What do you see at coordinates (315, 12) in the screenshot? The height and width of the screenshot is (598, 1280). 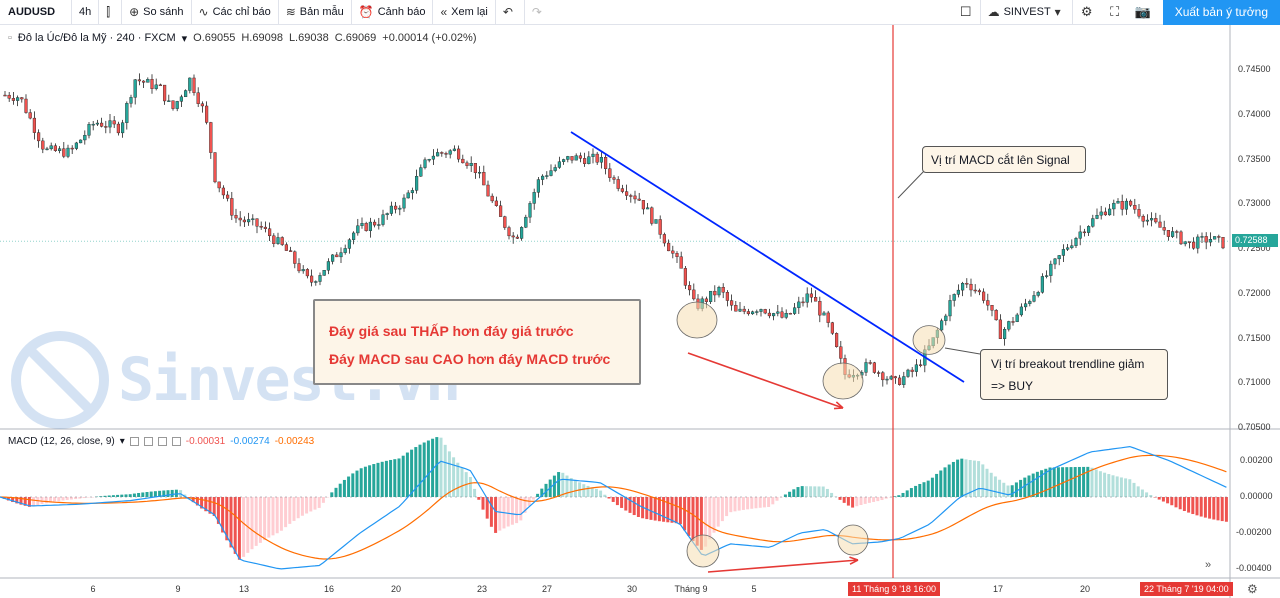 I see `templates-button: ≋ Bản mẫu` at bounding box center [315, 12].